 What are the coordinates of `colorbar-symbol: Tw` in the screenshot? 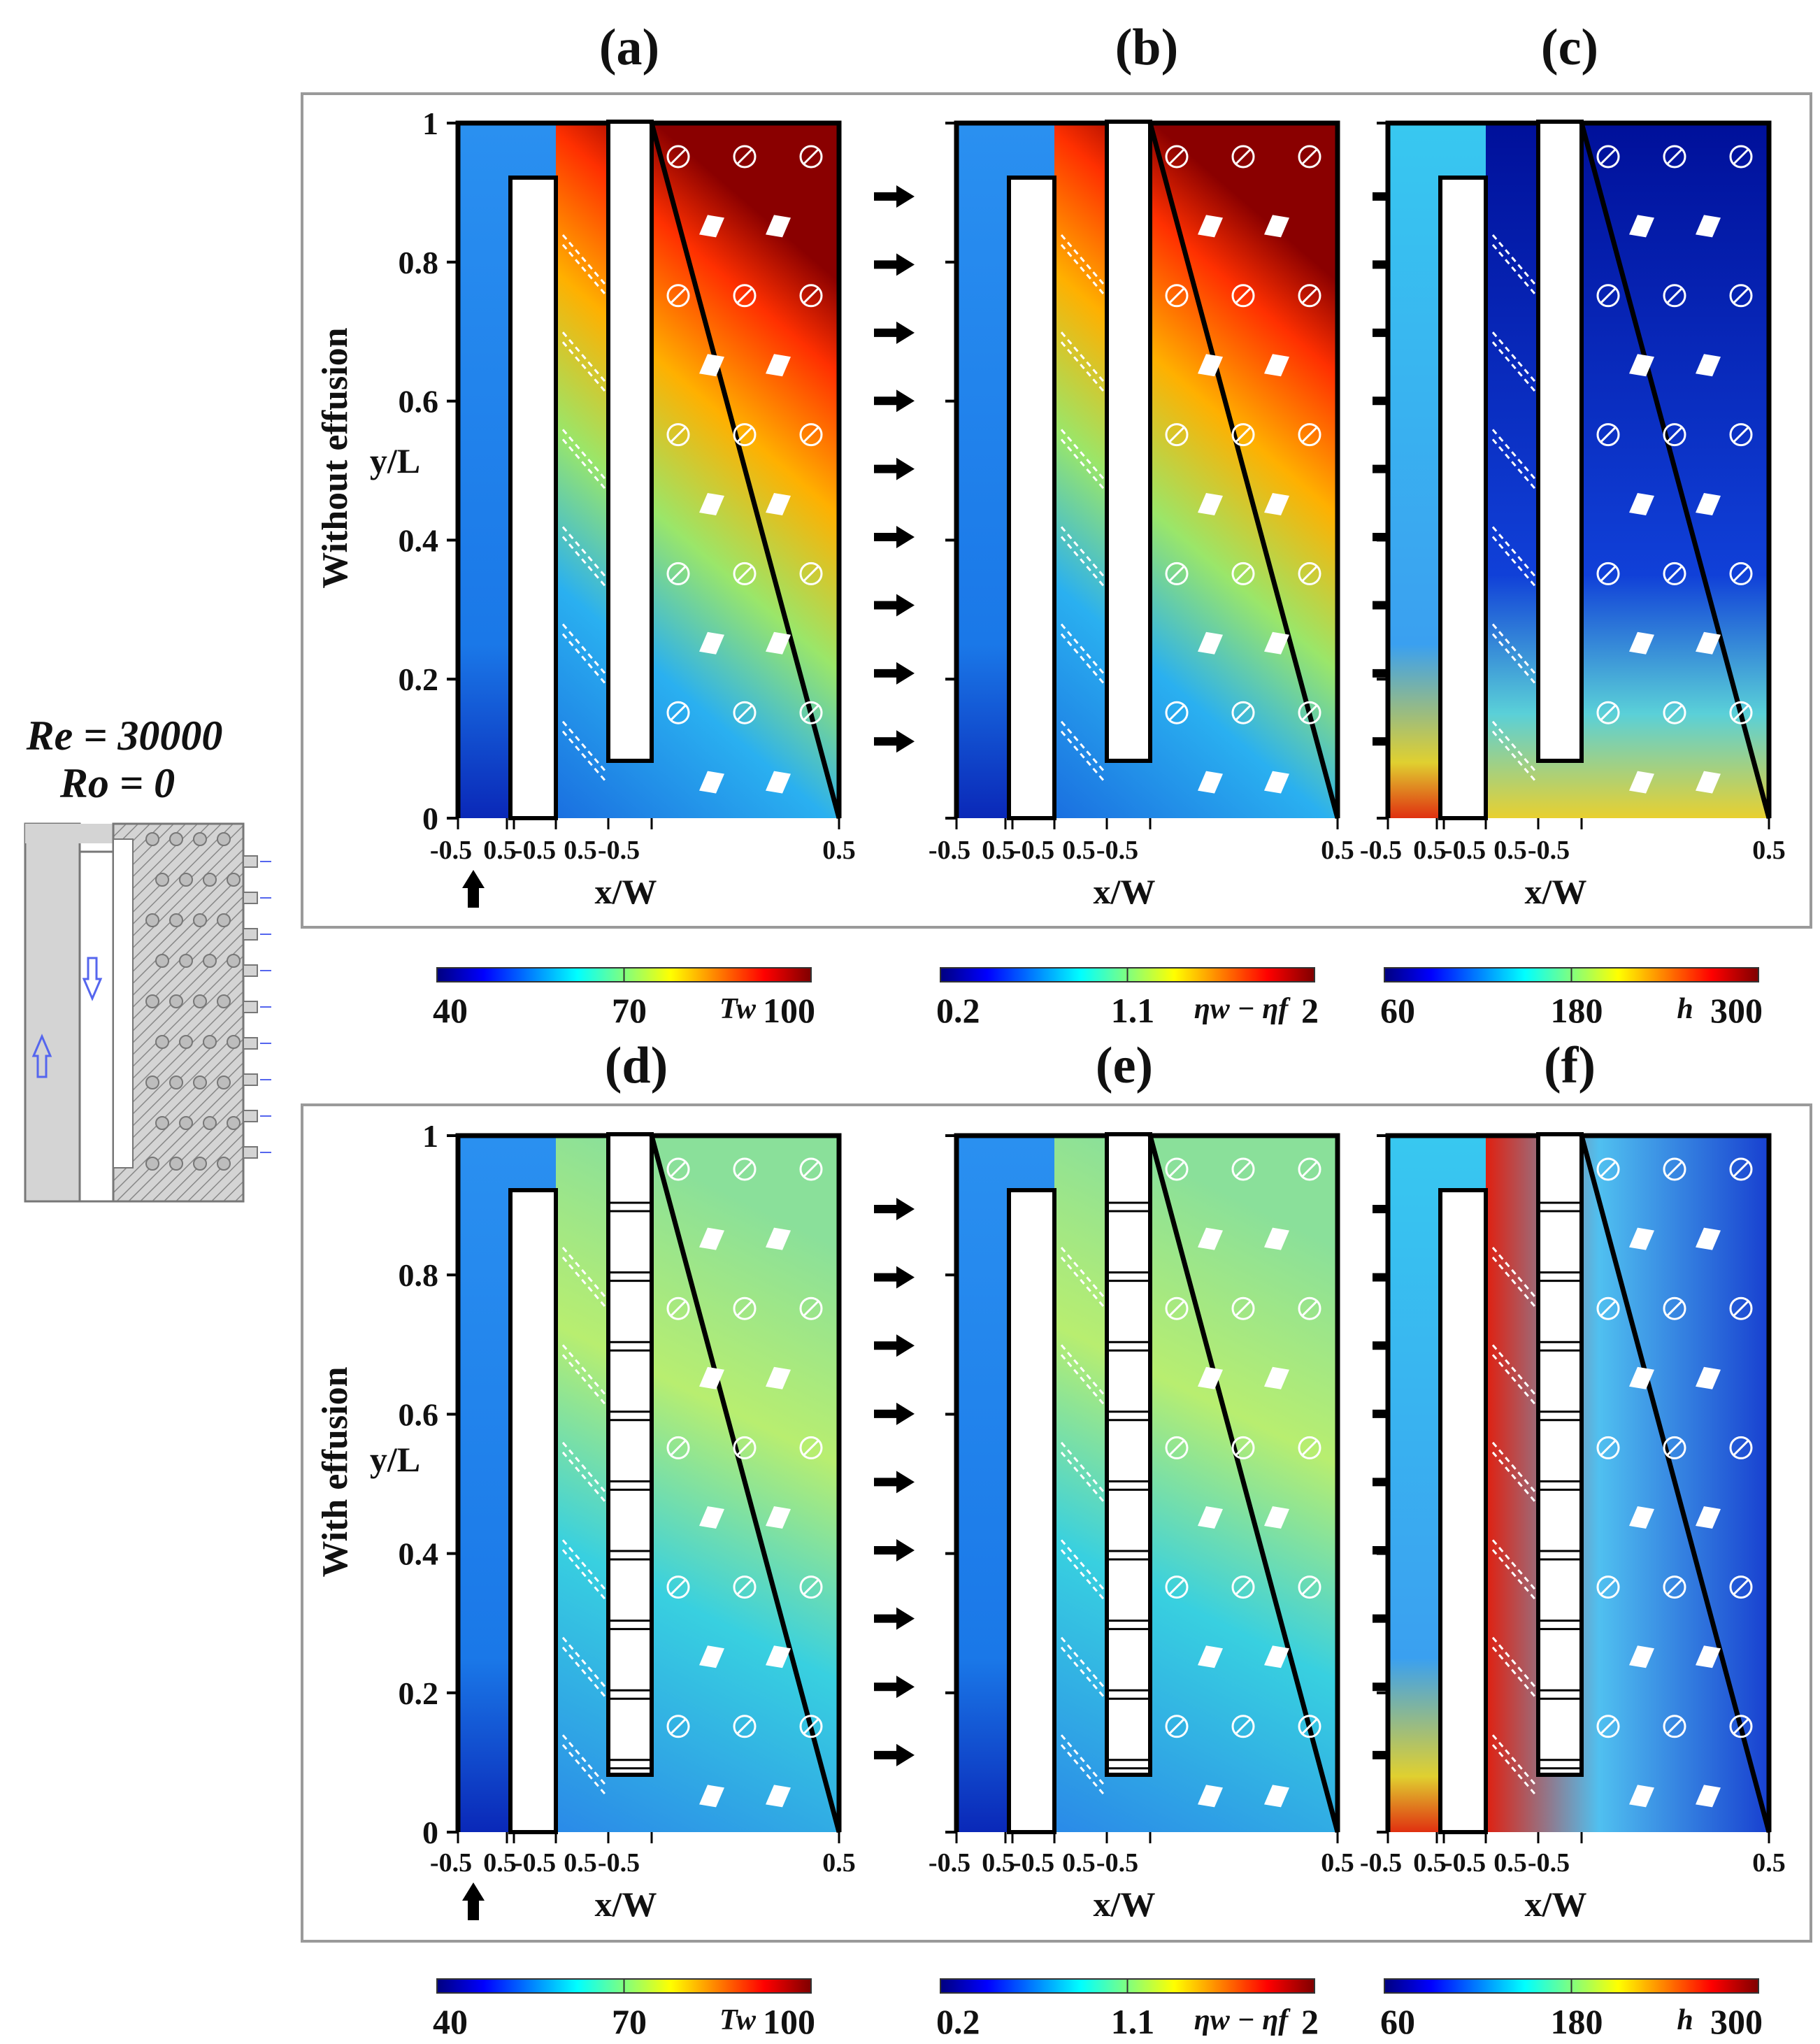 It's located at (738, 2020).